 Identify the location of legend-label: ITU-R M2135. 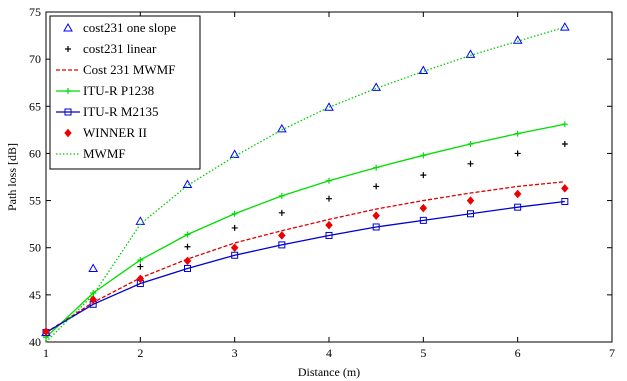
(120, 111).